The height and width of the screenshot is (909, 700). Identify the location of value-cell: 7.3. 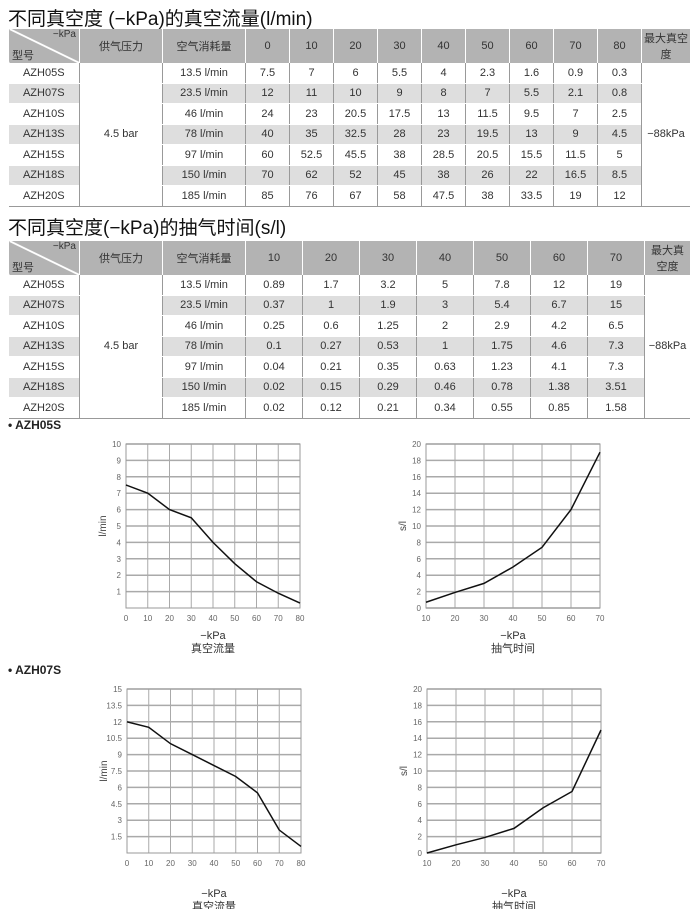
(616, 367).